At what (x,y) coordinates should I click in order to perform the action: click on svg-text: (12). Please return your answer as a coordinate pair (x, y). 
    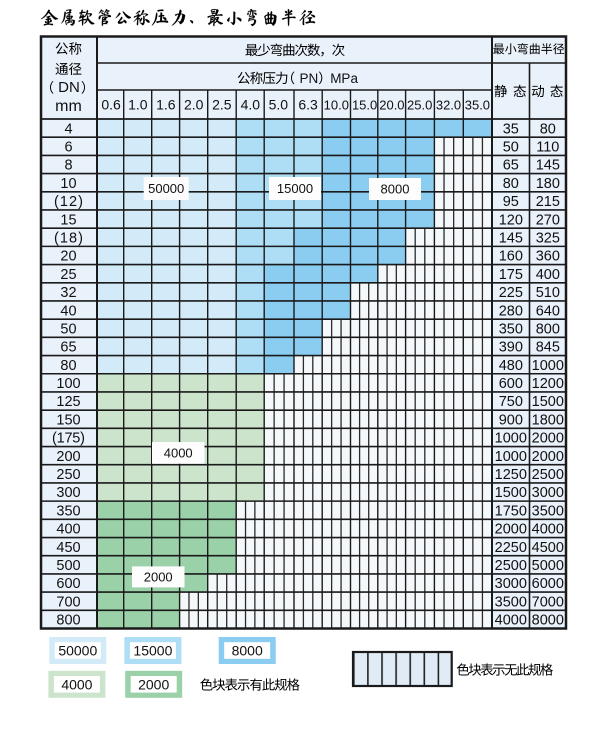
    Looking at the image, I should click on (68, 202).